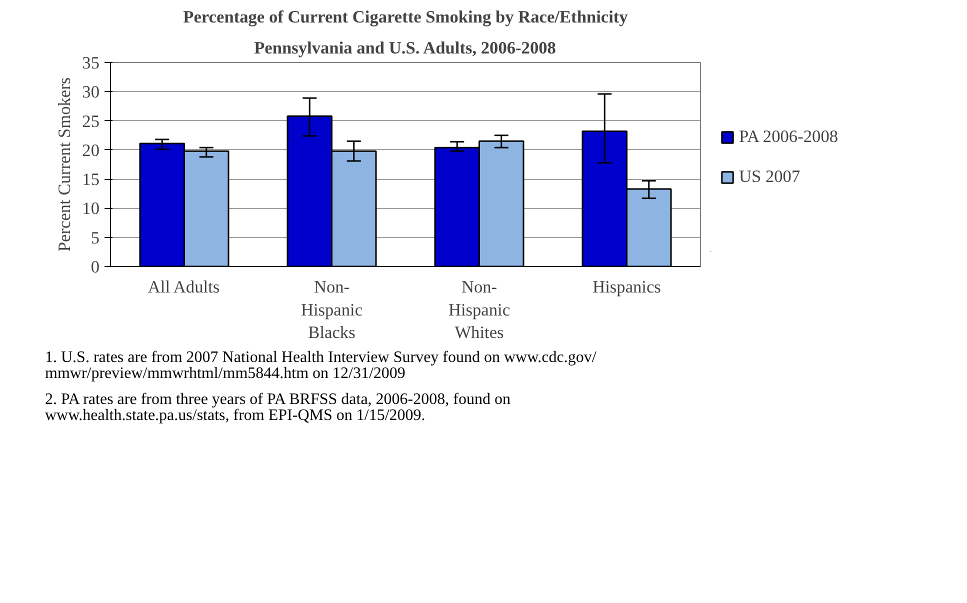 The image size is (967, 603). I want to click on y-tick-label: 20, so click(91, 150).